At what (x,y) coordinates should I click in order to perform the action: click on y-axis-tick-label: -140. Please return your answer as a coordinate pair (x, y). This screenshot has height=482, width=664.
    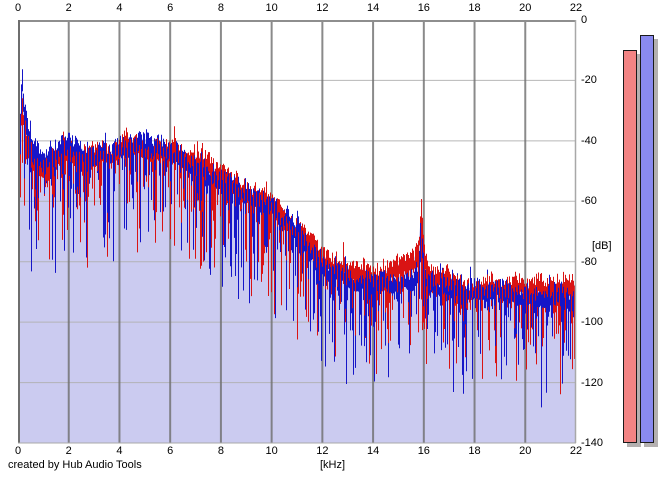
    Looking at the image, I should click on (592, 443).